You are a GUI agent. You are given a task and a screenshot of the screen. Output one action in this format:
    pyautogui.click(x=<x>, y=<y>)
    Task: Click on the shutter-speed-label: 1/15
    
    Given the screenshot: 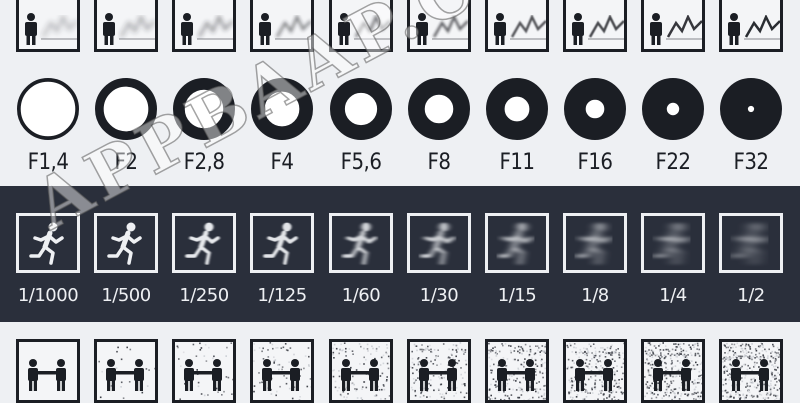 What is the action you would take?
    pyautogui.click(x=517, y=295)
    